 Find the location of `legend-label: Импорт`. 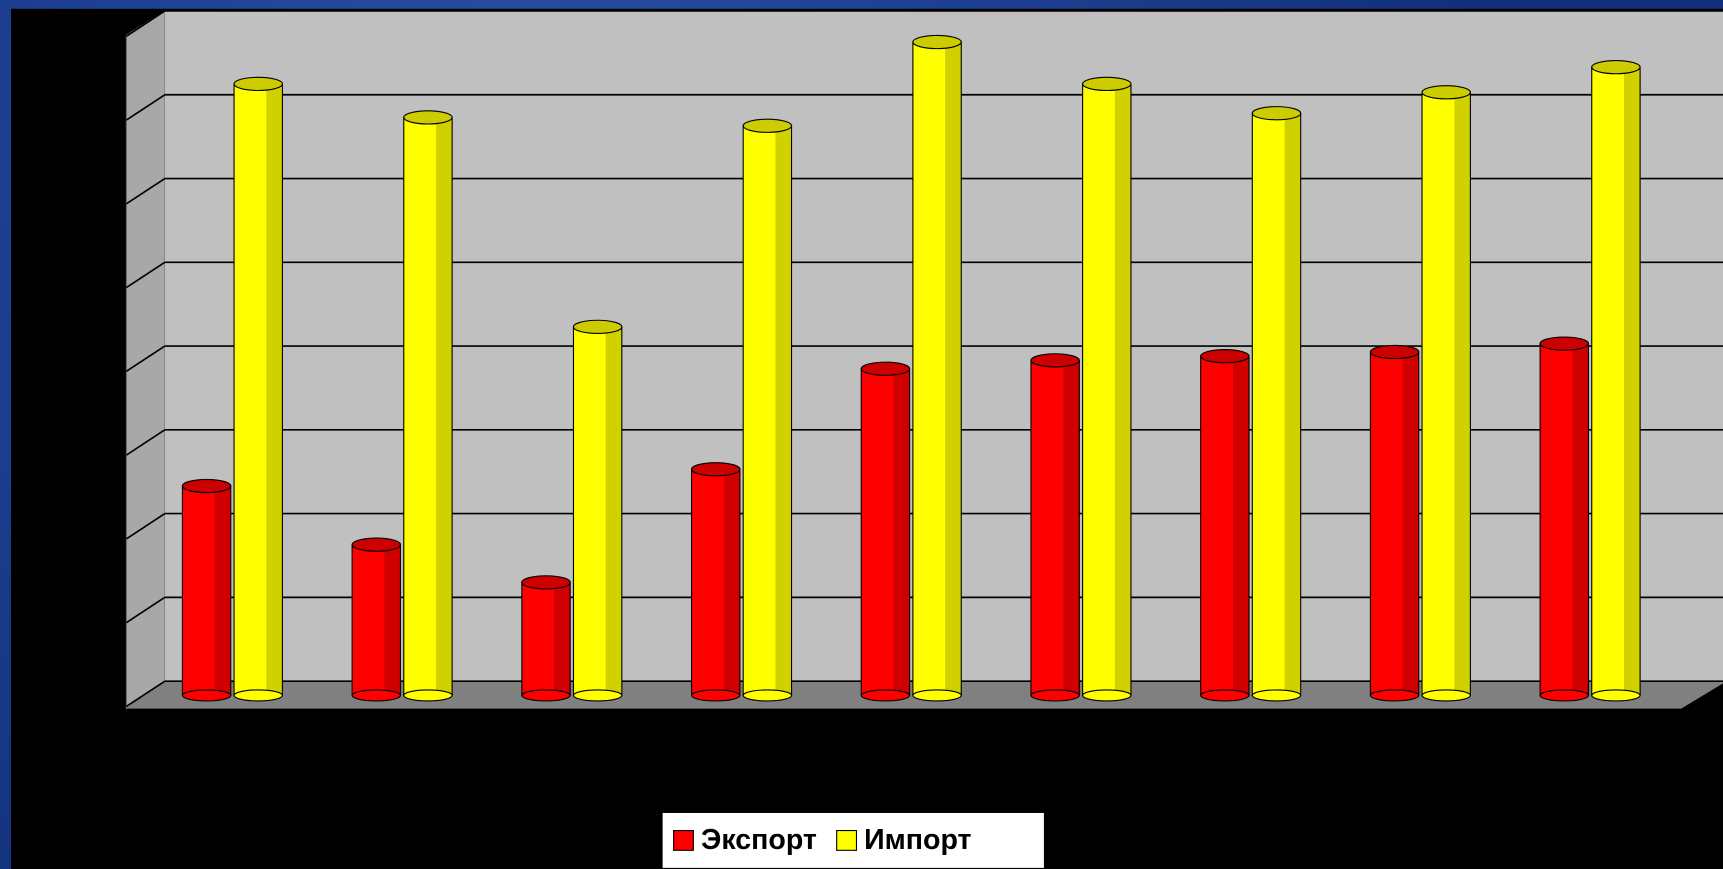

legend-label: Импорт is located at coordinates (917, 840).